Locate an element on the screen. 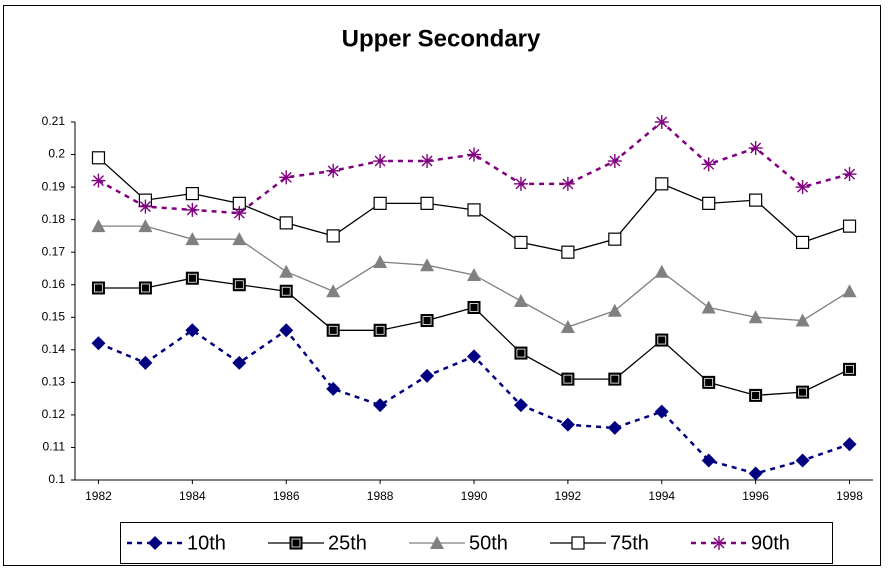  legend-label: 10th is located at coordinates (206, 543).